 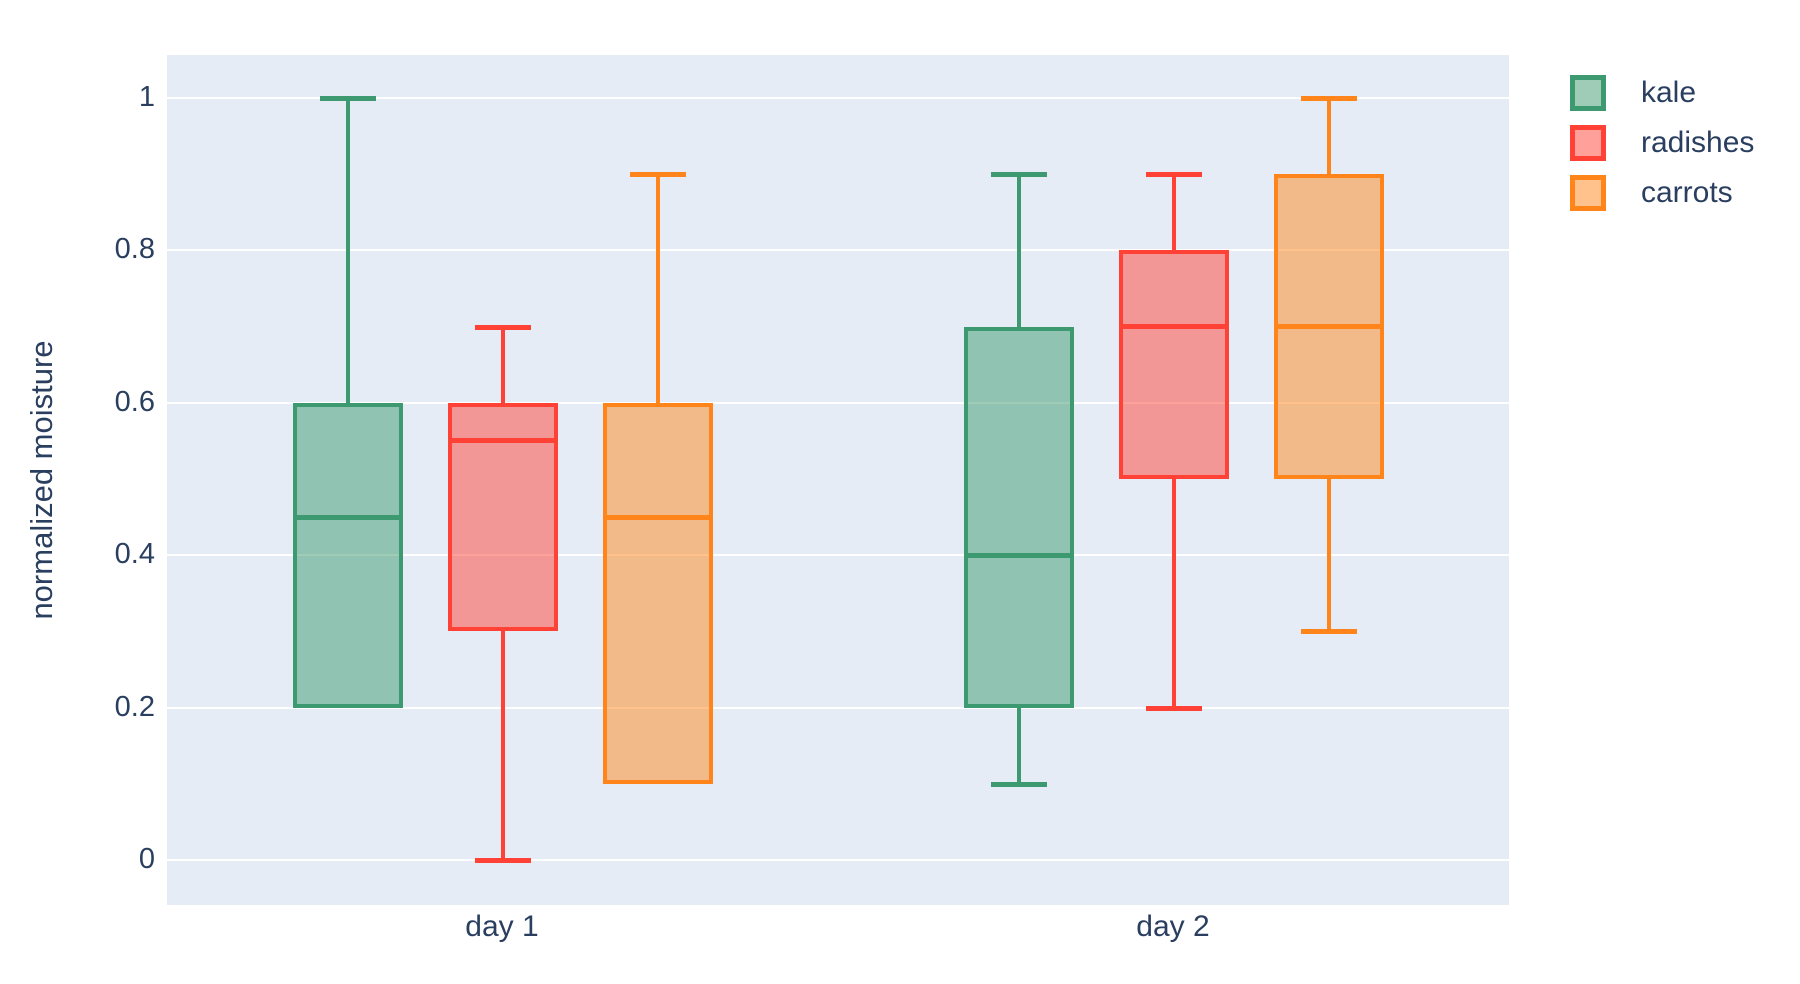 What do you see at coordinates (134, 401) in the screenshot?
I see `y-tick-label: 0.6` at bounding box center [134, 401].